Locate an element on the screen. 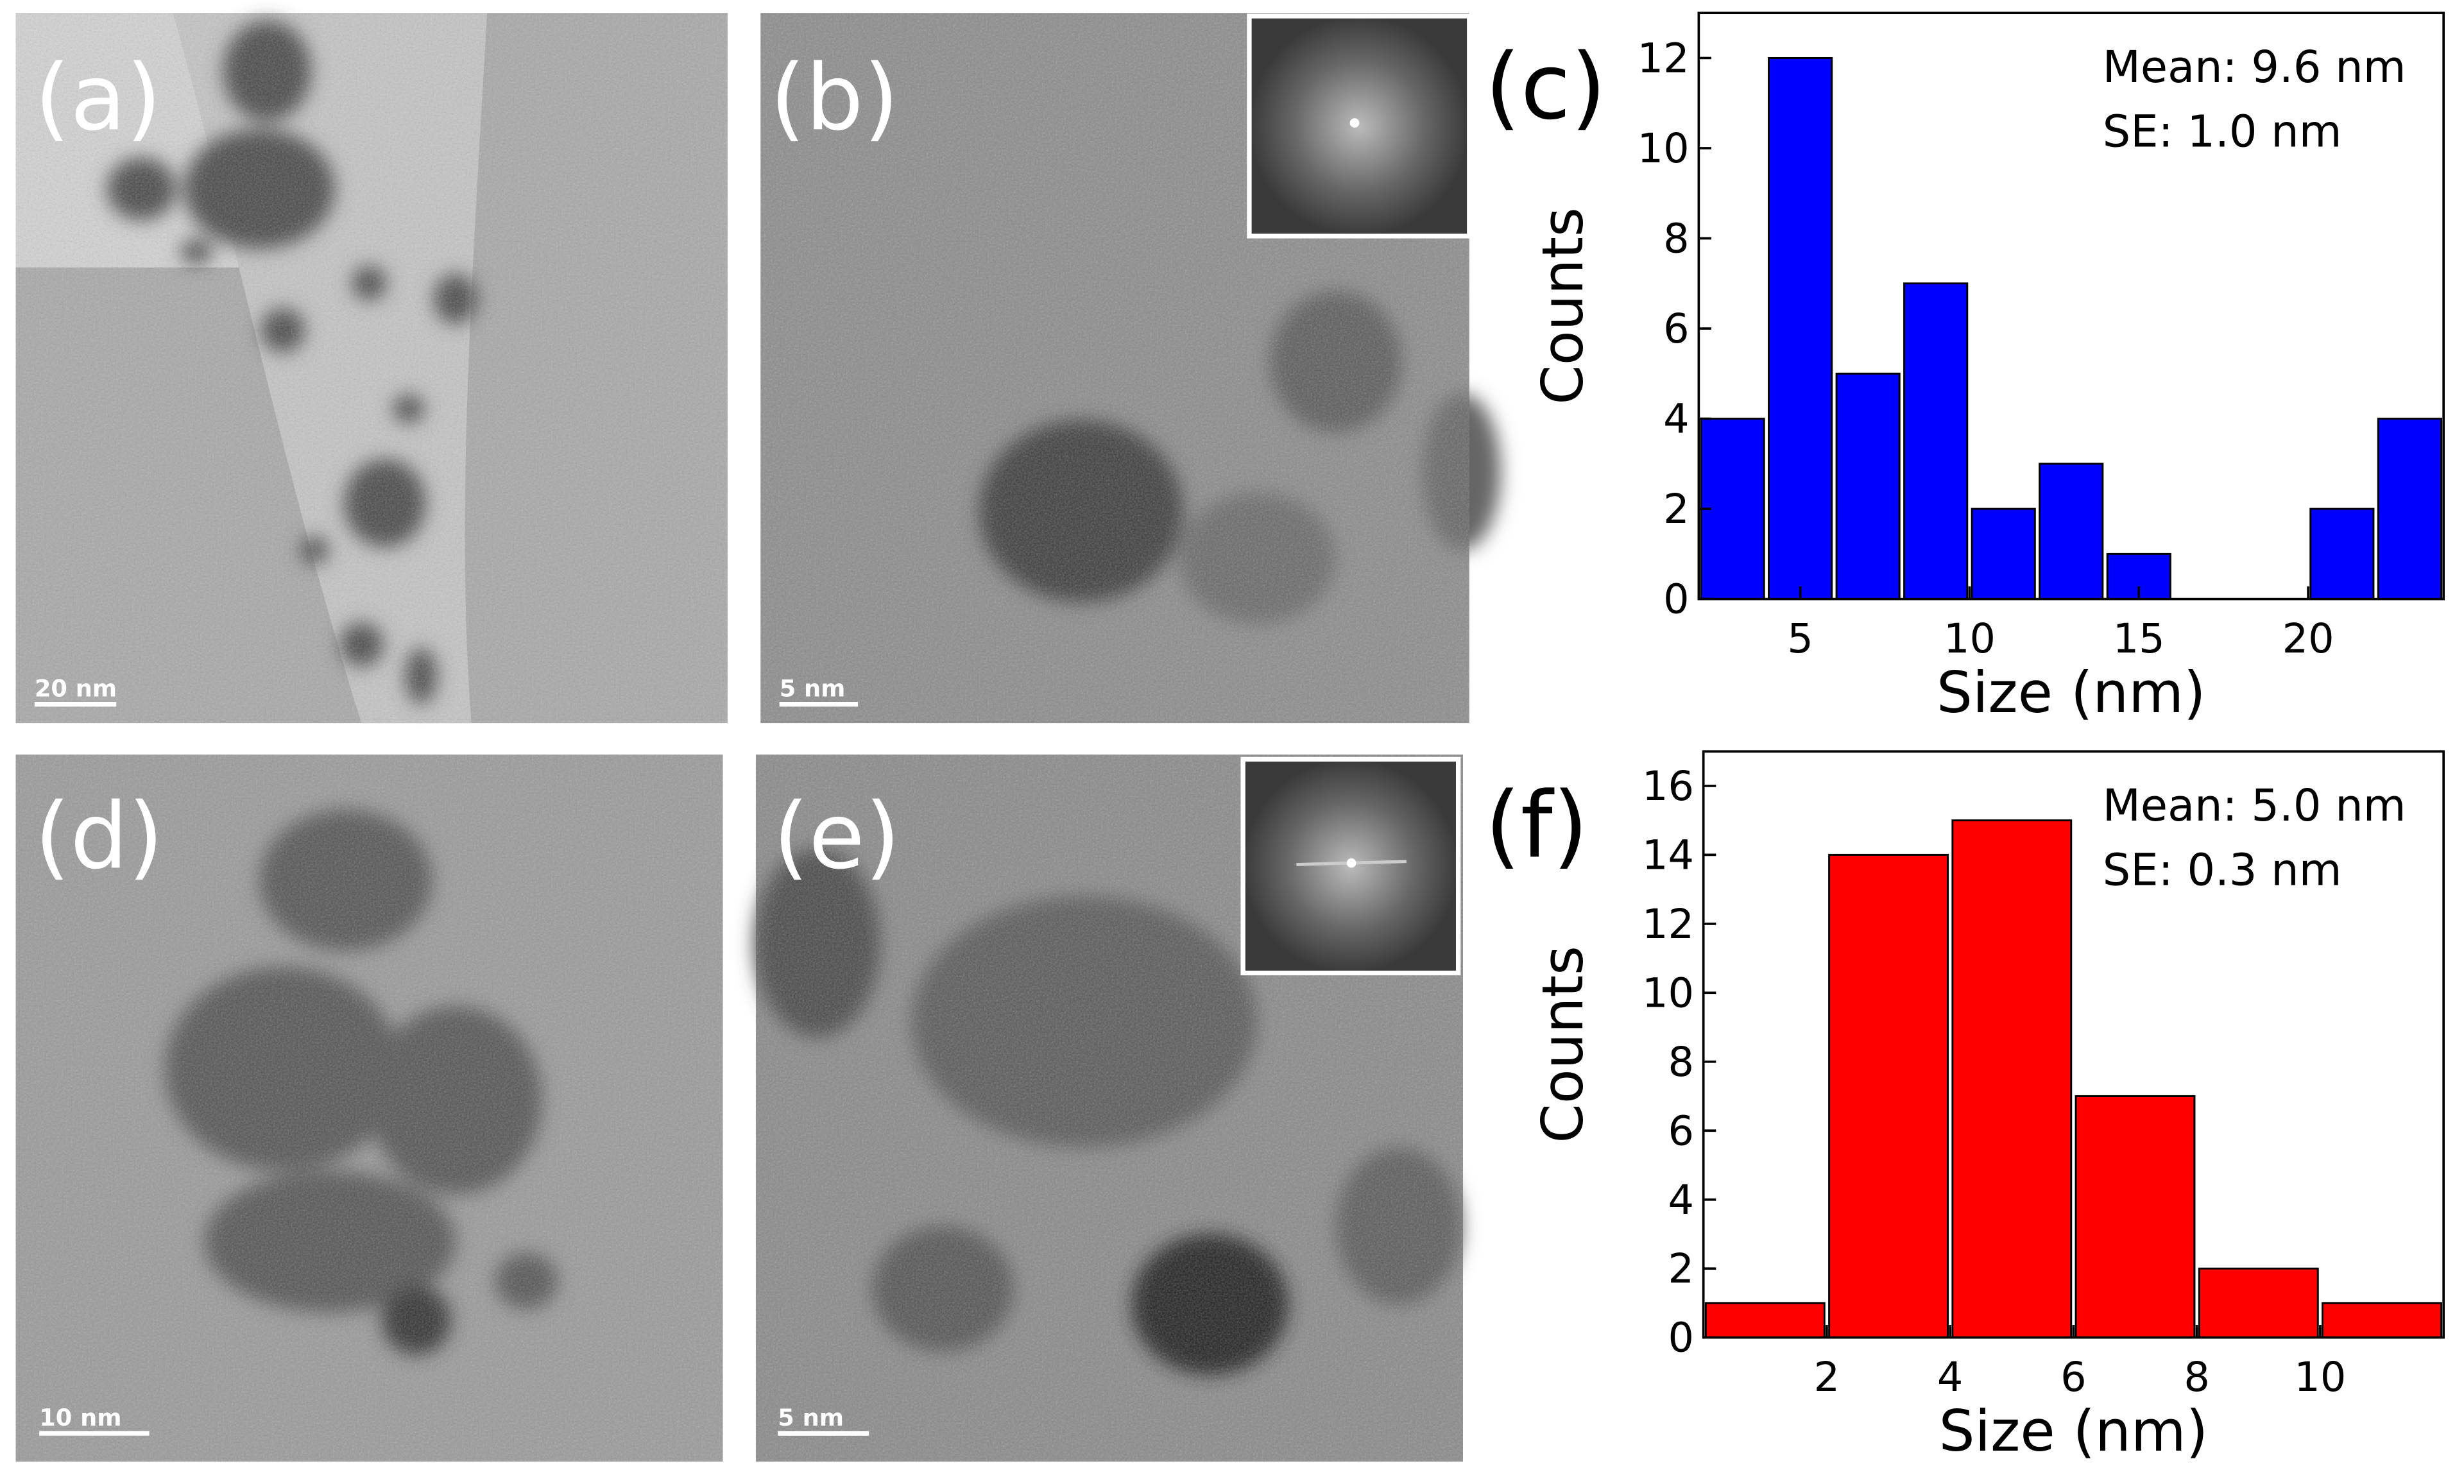  x-tick-label: 8 is located at coordinates (2197, 1378).